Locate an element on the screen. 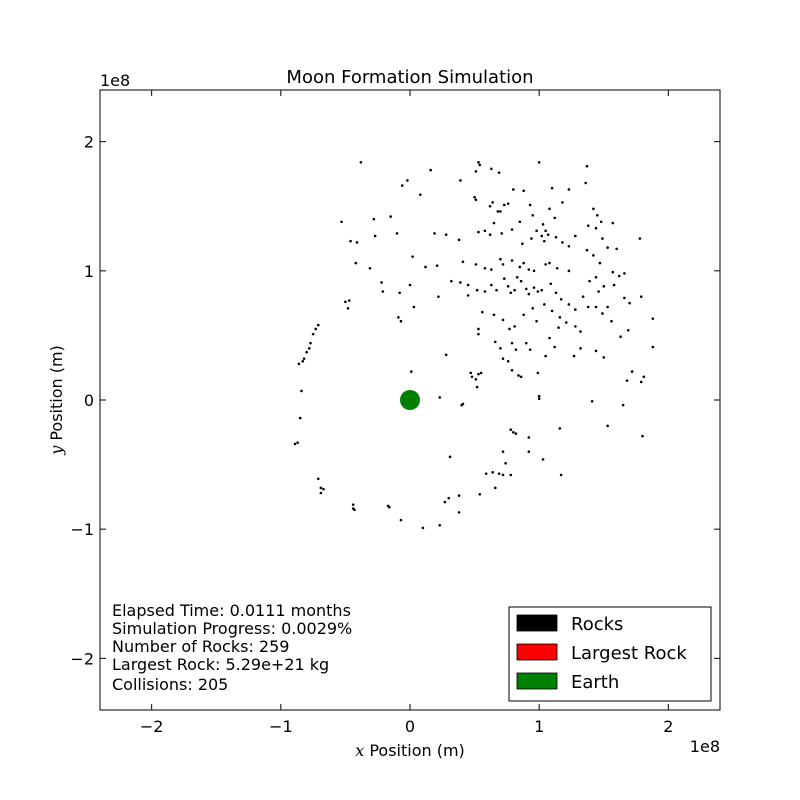 The width and height of the screenshot is (800, 800). earth-marker is located at coordinates (410, 400).